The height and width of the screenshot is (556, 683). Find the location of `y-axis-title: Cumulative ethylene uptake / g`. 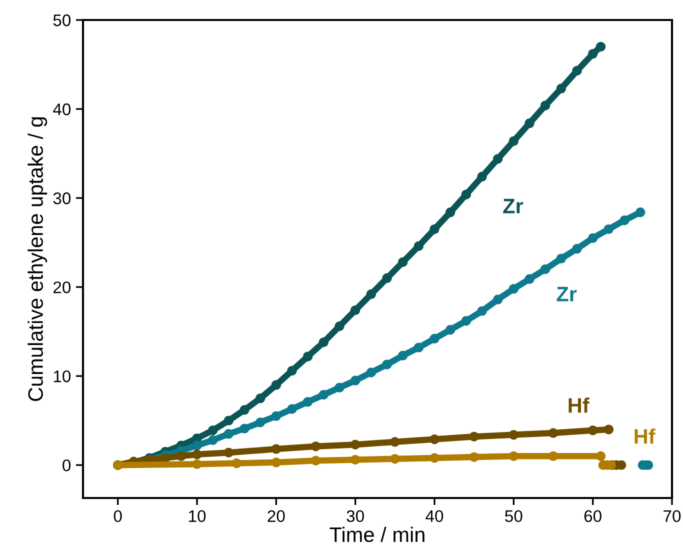

y-axis-title: Cumulative ethylene uptake / g is located at coordinates (38, 259).